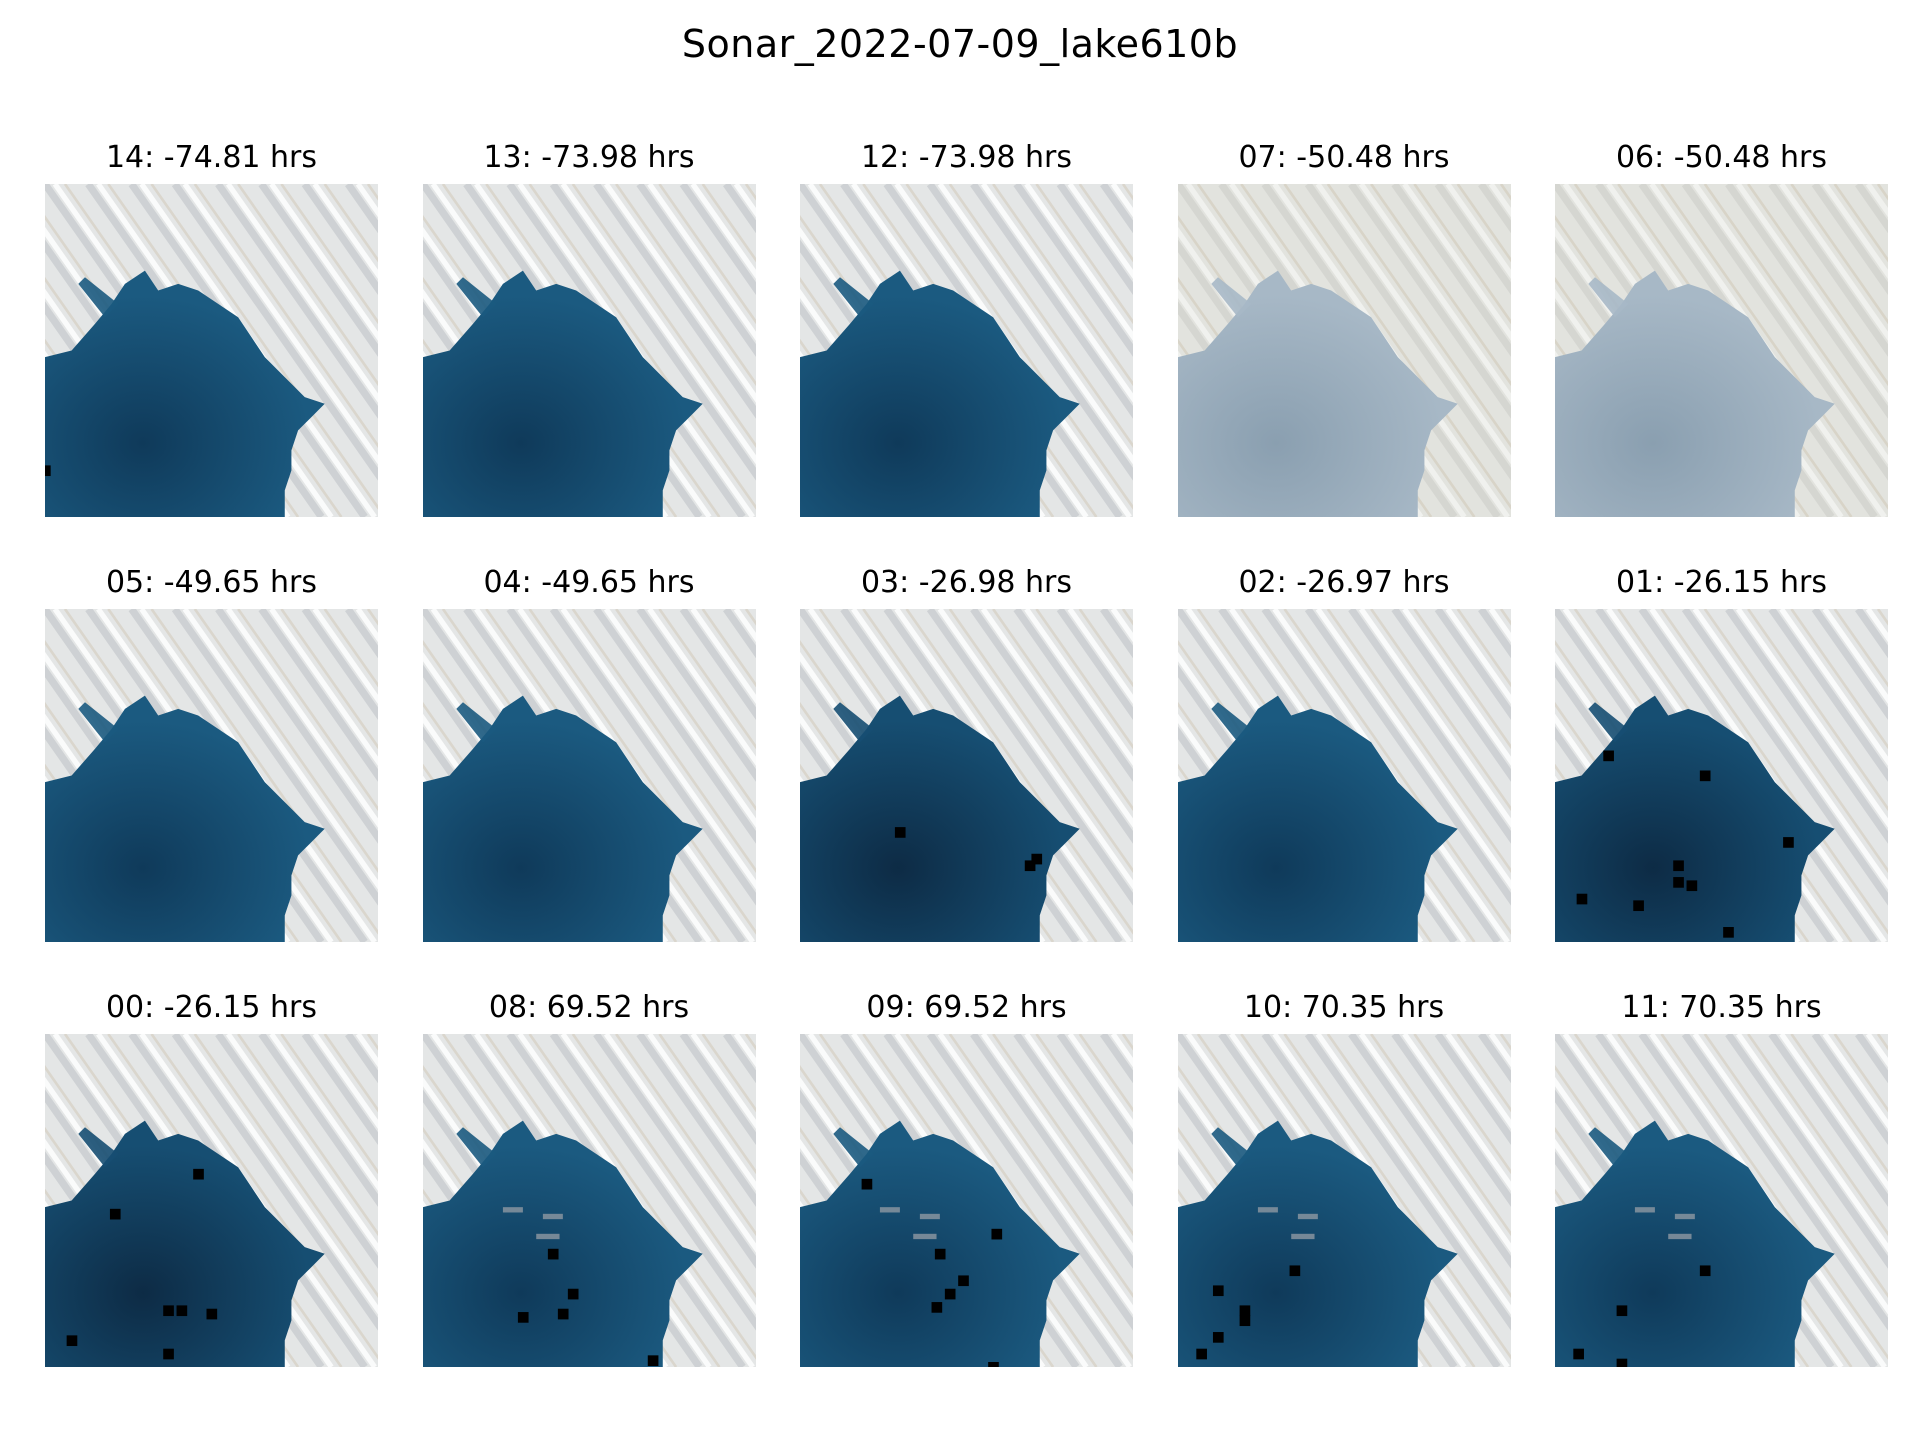  What do you see at coordinates (1344, 582) in the screenshot?
I see `panel-title: 02: -26.97 hrs` at bounding box center [1344, 582].